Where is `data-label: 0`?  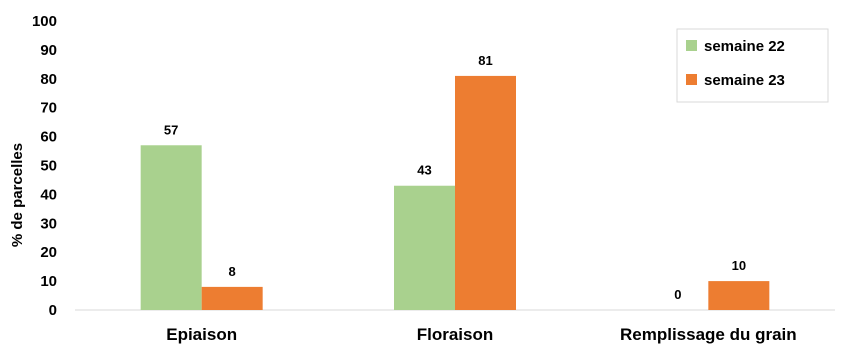
data-label: 0 is located at coordinates (677, 294).